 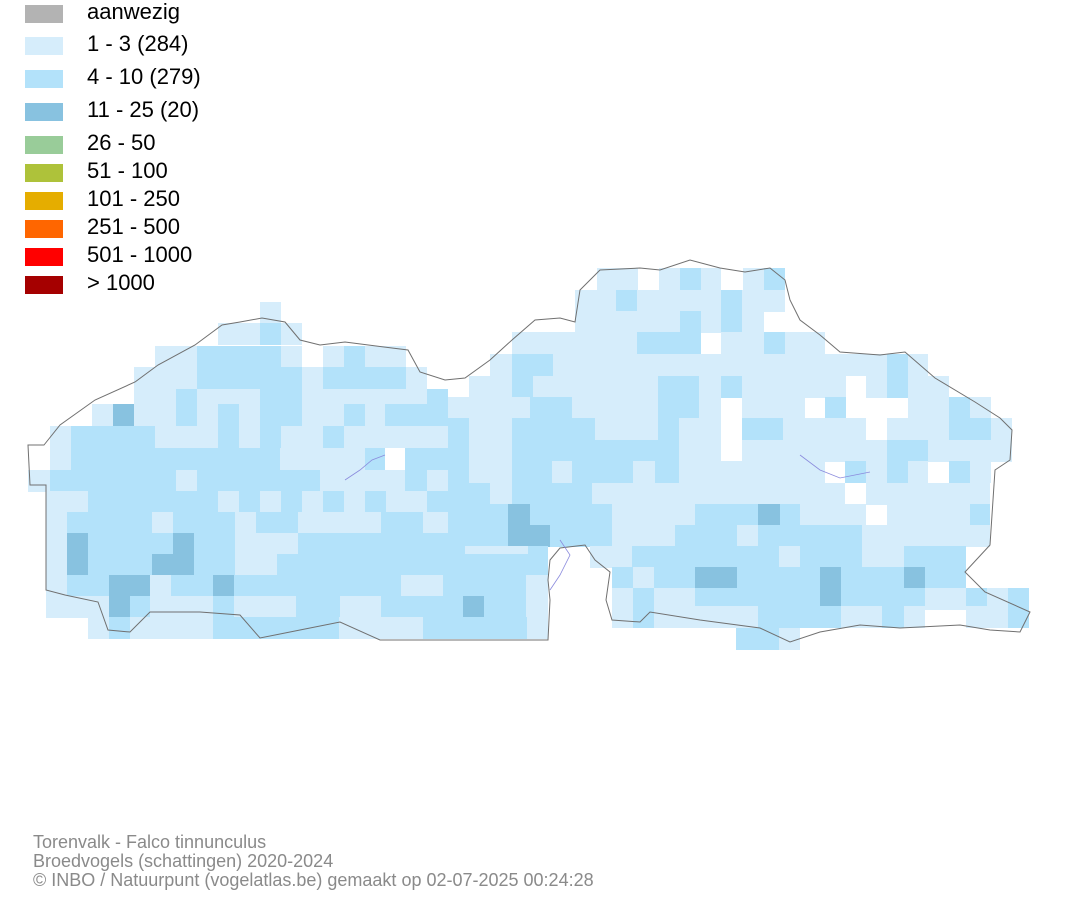 What do you see at coordinates (125, 254) in the screenshot?
I see `legend-item-501-1000: 501 - 1000` at bounding box center [125, 254].